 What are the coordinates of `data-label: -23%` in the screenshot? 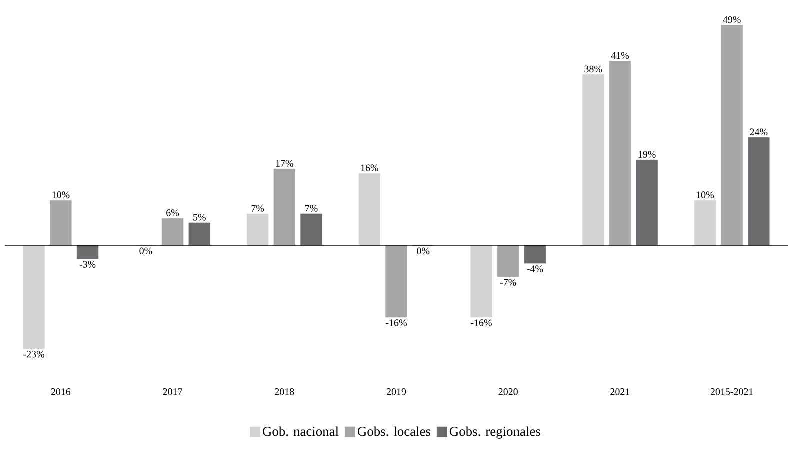 It's located at (34, 354).